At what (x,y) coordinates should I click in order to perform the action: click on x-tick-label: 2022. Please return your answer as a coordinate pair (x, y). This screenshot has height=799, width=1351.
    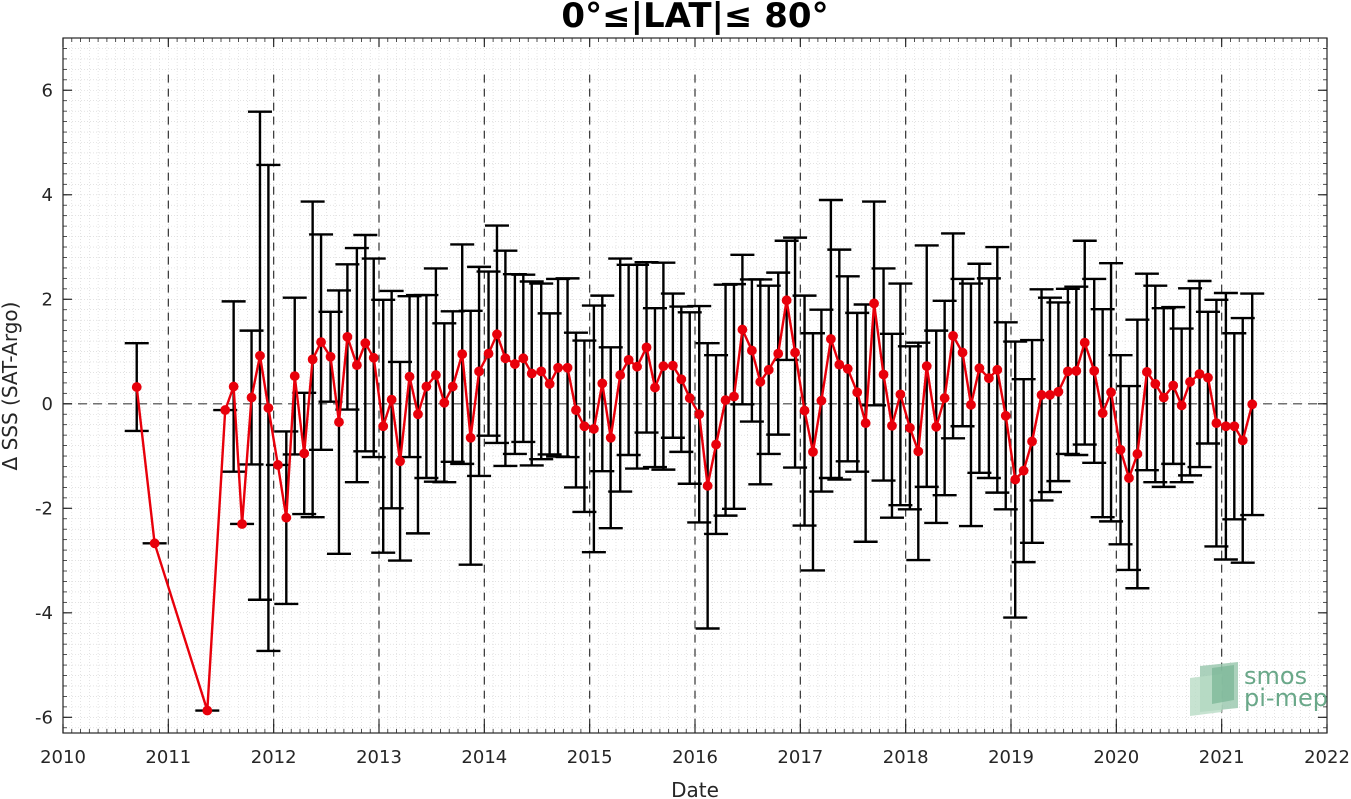
    Looking at the image, I should click on (1327, 757).